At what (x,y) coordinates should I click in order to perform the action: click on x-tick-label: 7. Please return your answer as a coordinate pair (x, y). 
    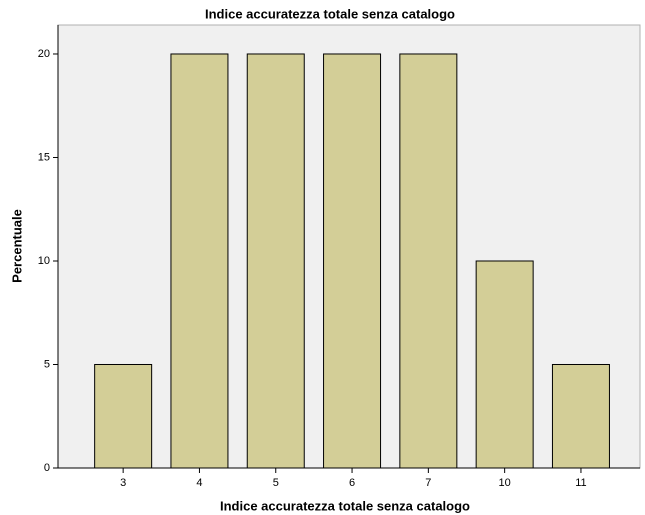
    Looking at the image, I should click on (428, 483).